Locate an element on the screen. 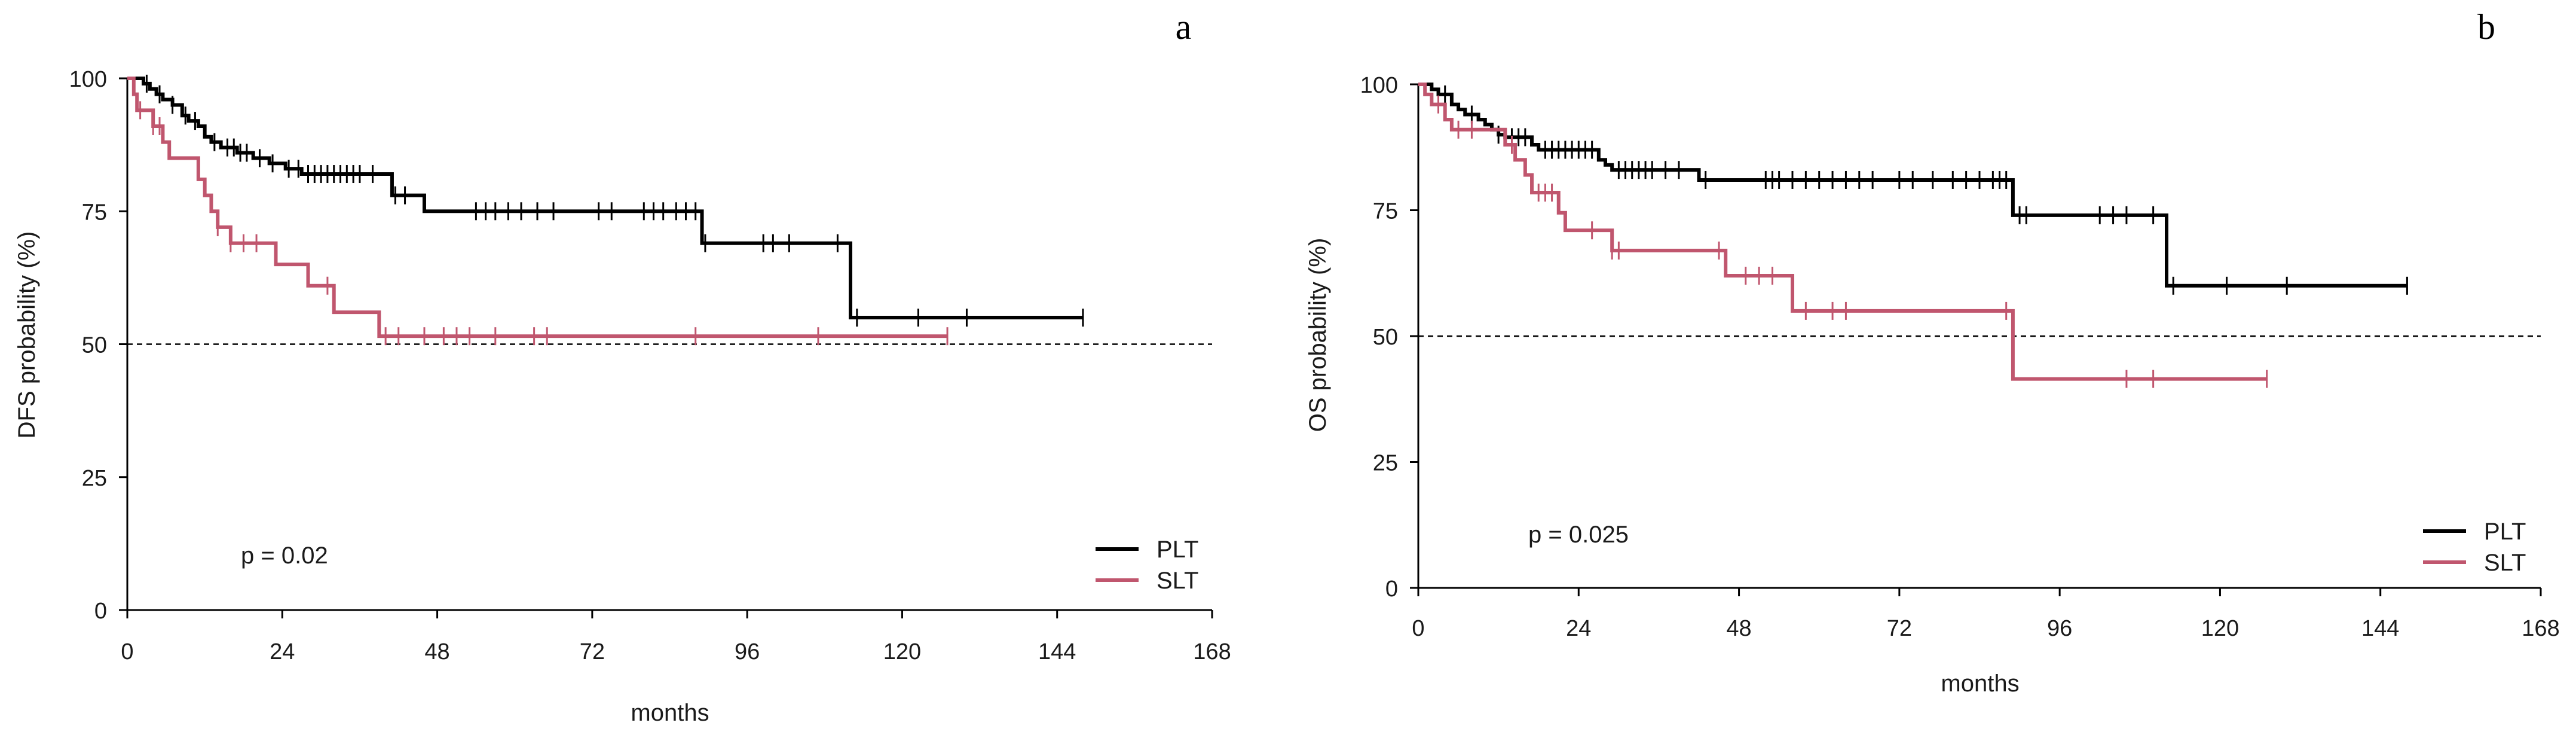  p-value-annotation: p = 0.025 is located at coordinates (1578, 535).